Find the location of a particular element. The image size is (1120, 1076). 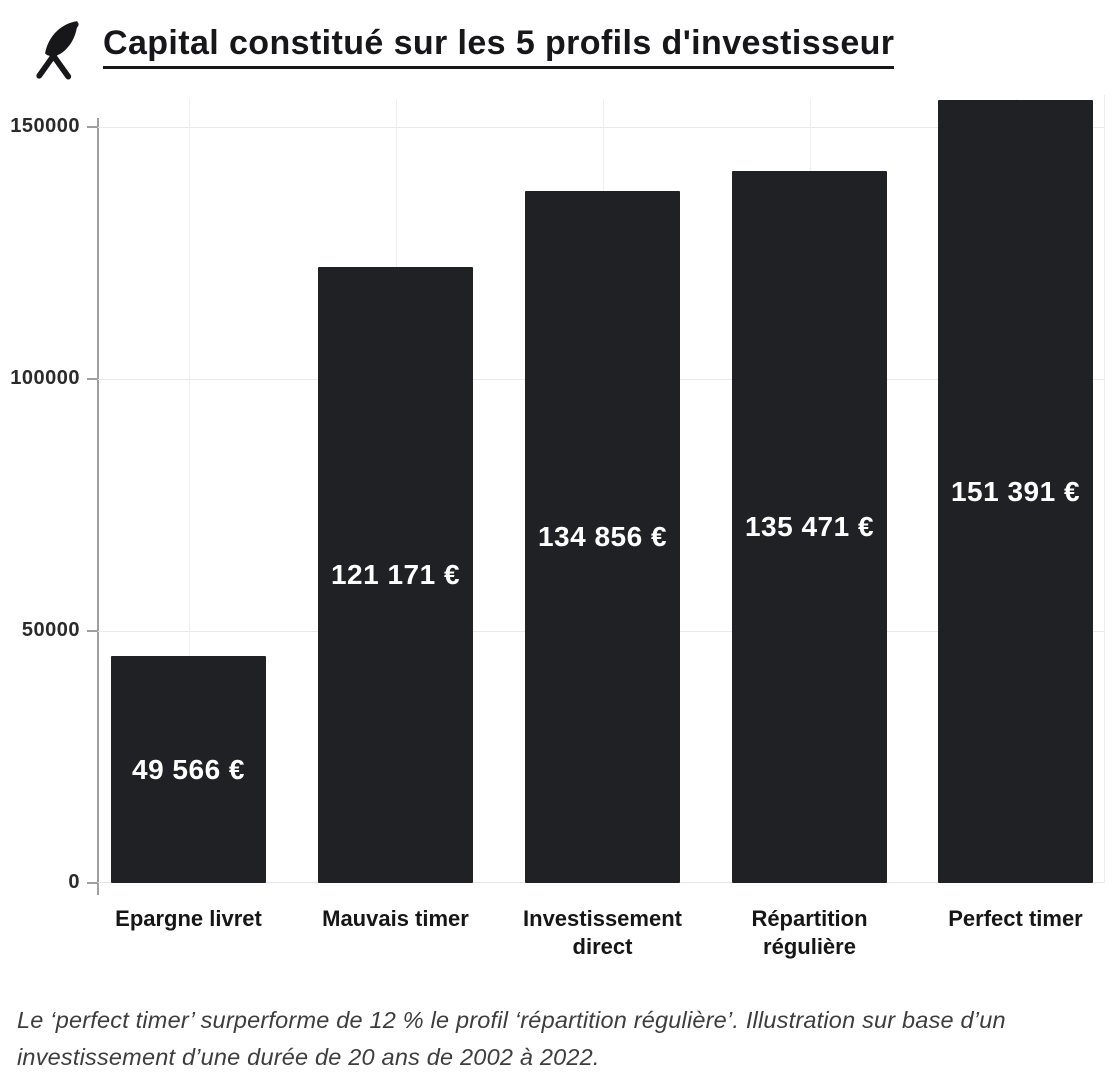

x-category-label-line: Mauvais timer is located at coordinates (396, 919).